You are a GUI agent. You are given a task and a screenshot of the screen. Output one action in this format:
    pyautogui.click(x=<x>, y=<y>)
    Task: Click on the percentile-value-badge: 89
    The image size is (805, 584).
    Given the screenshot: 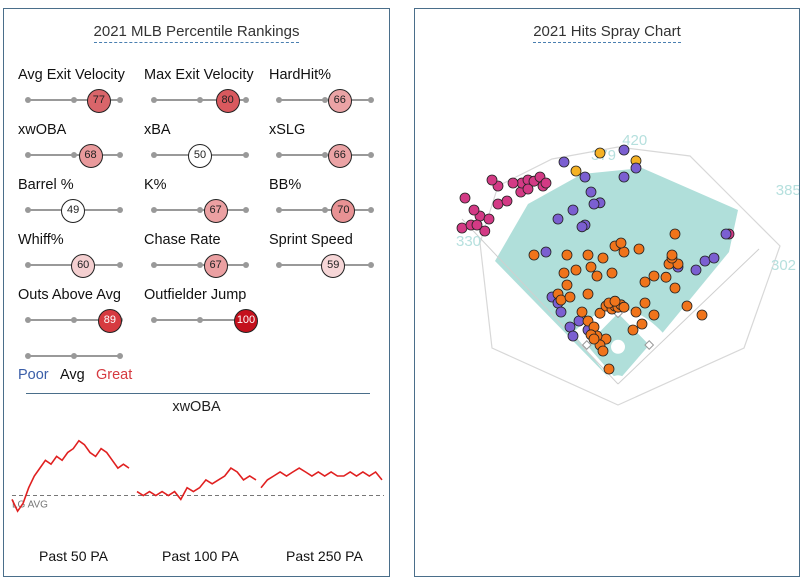 What is the action you would take?
    pyautogui.click(x=109, y=321)
    